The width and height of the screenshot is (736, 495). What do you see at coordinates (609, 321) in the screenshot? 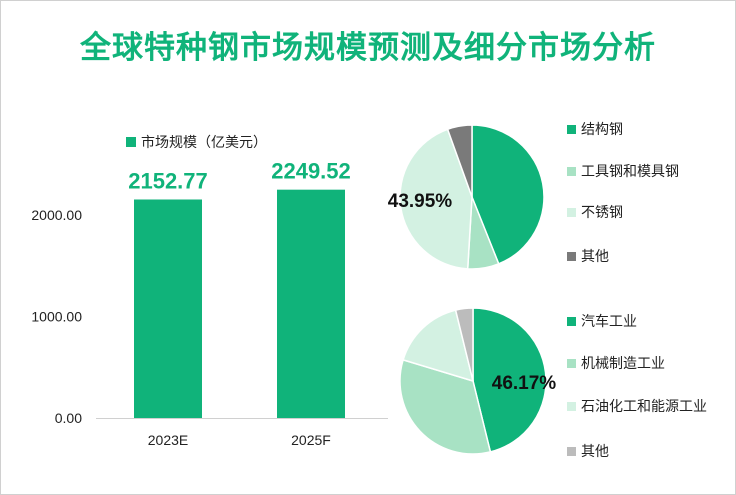
I see `pie-legend-label: 汽车工业` at bounding box center [609, 321].